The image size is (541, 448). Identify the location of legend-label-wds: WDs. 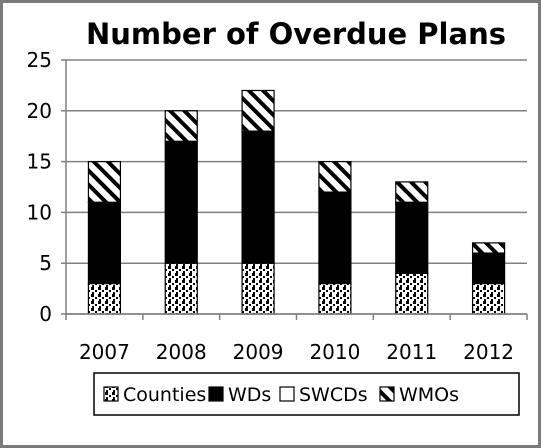
(249, 395).